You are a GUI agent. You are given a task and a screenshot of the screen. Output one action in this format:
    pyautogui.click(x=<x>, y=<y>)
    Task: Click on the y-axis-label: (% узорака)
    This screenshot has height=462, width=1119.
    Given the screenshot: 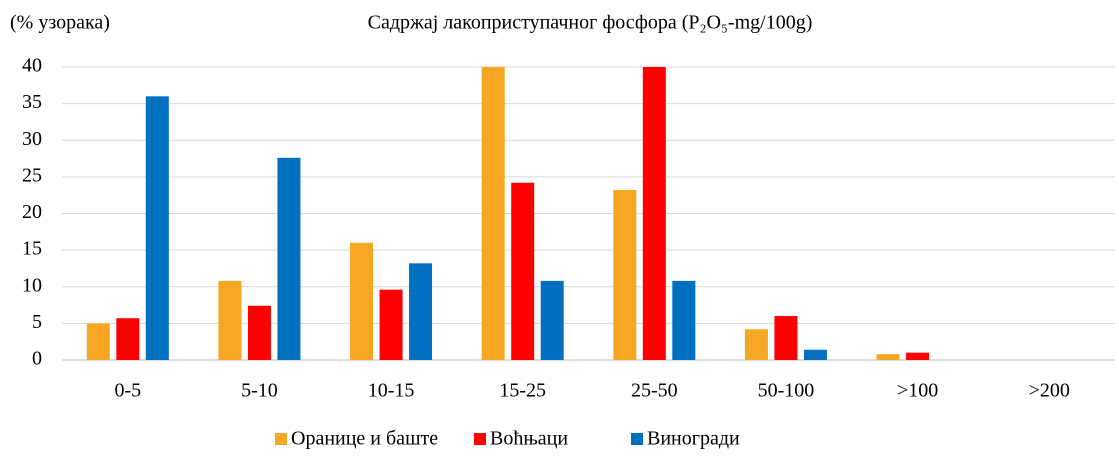 What is the action you would take?
    pyautogui.click(x=60, y=23)
    